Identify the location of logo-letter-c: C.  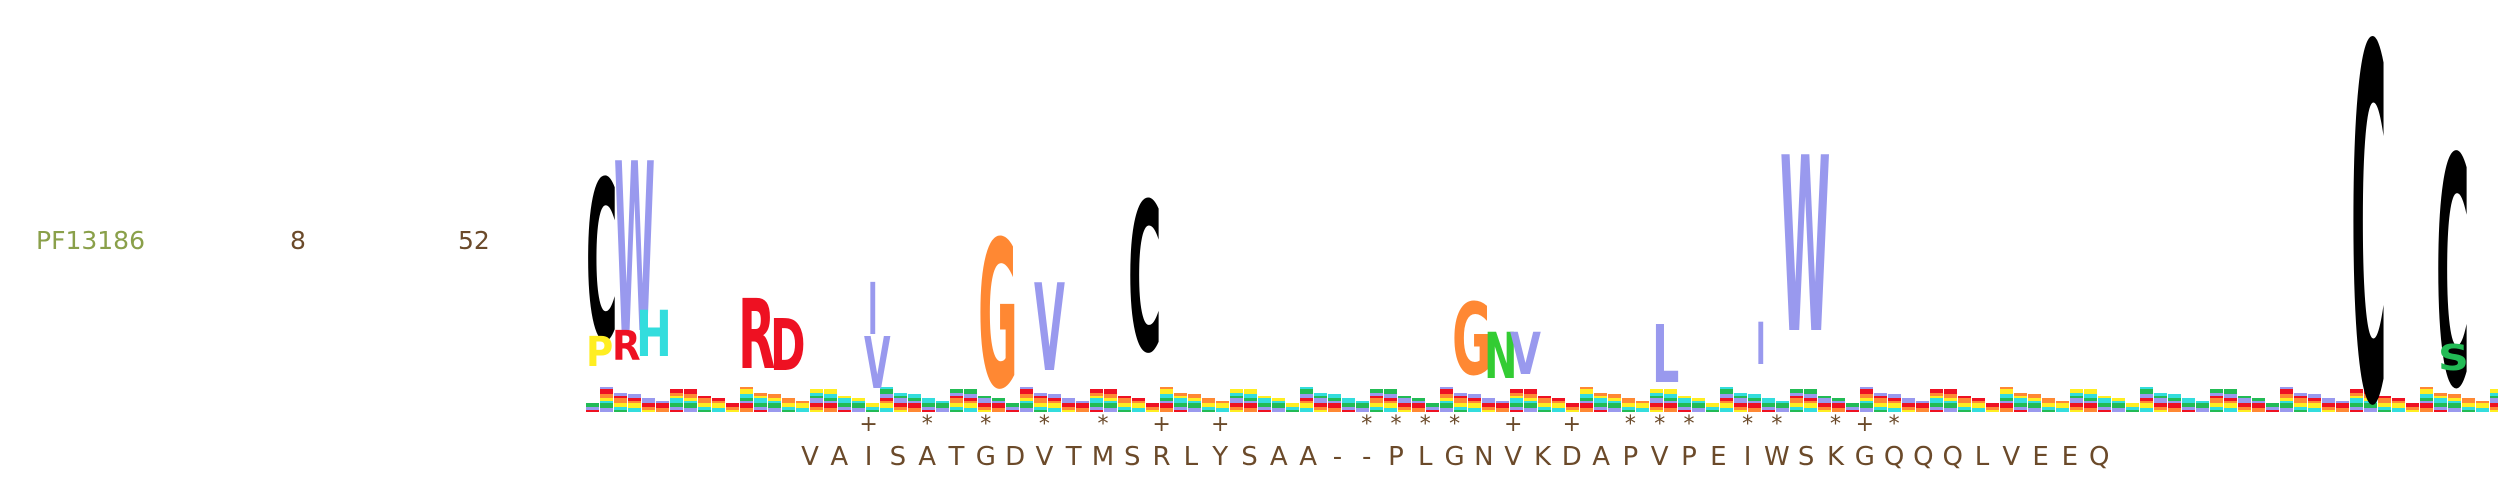
(2453, 276).